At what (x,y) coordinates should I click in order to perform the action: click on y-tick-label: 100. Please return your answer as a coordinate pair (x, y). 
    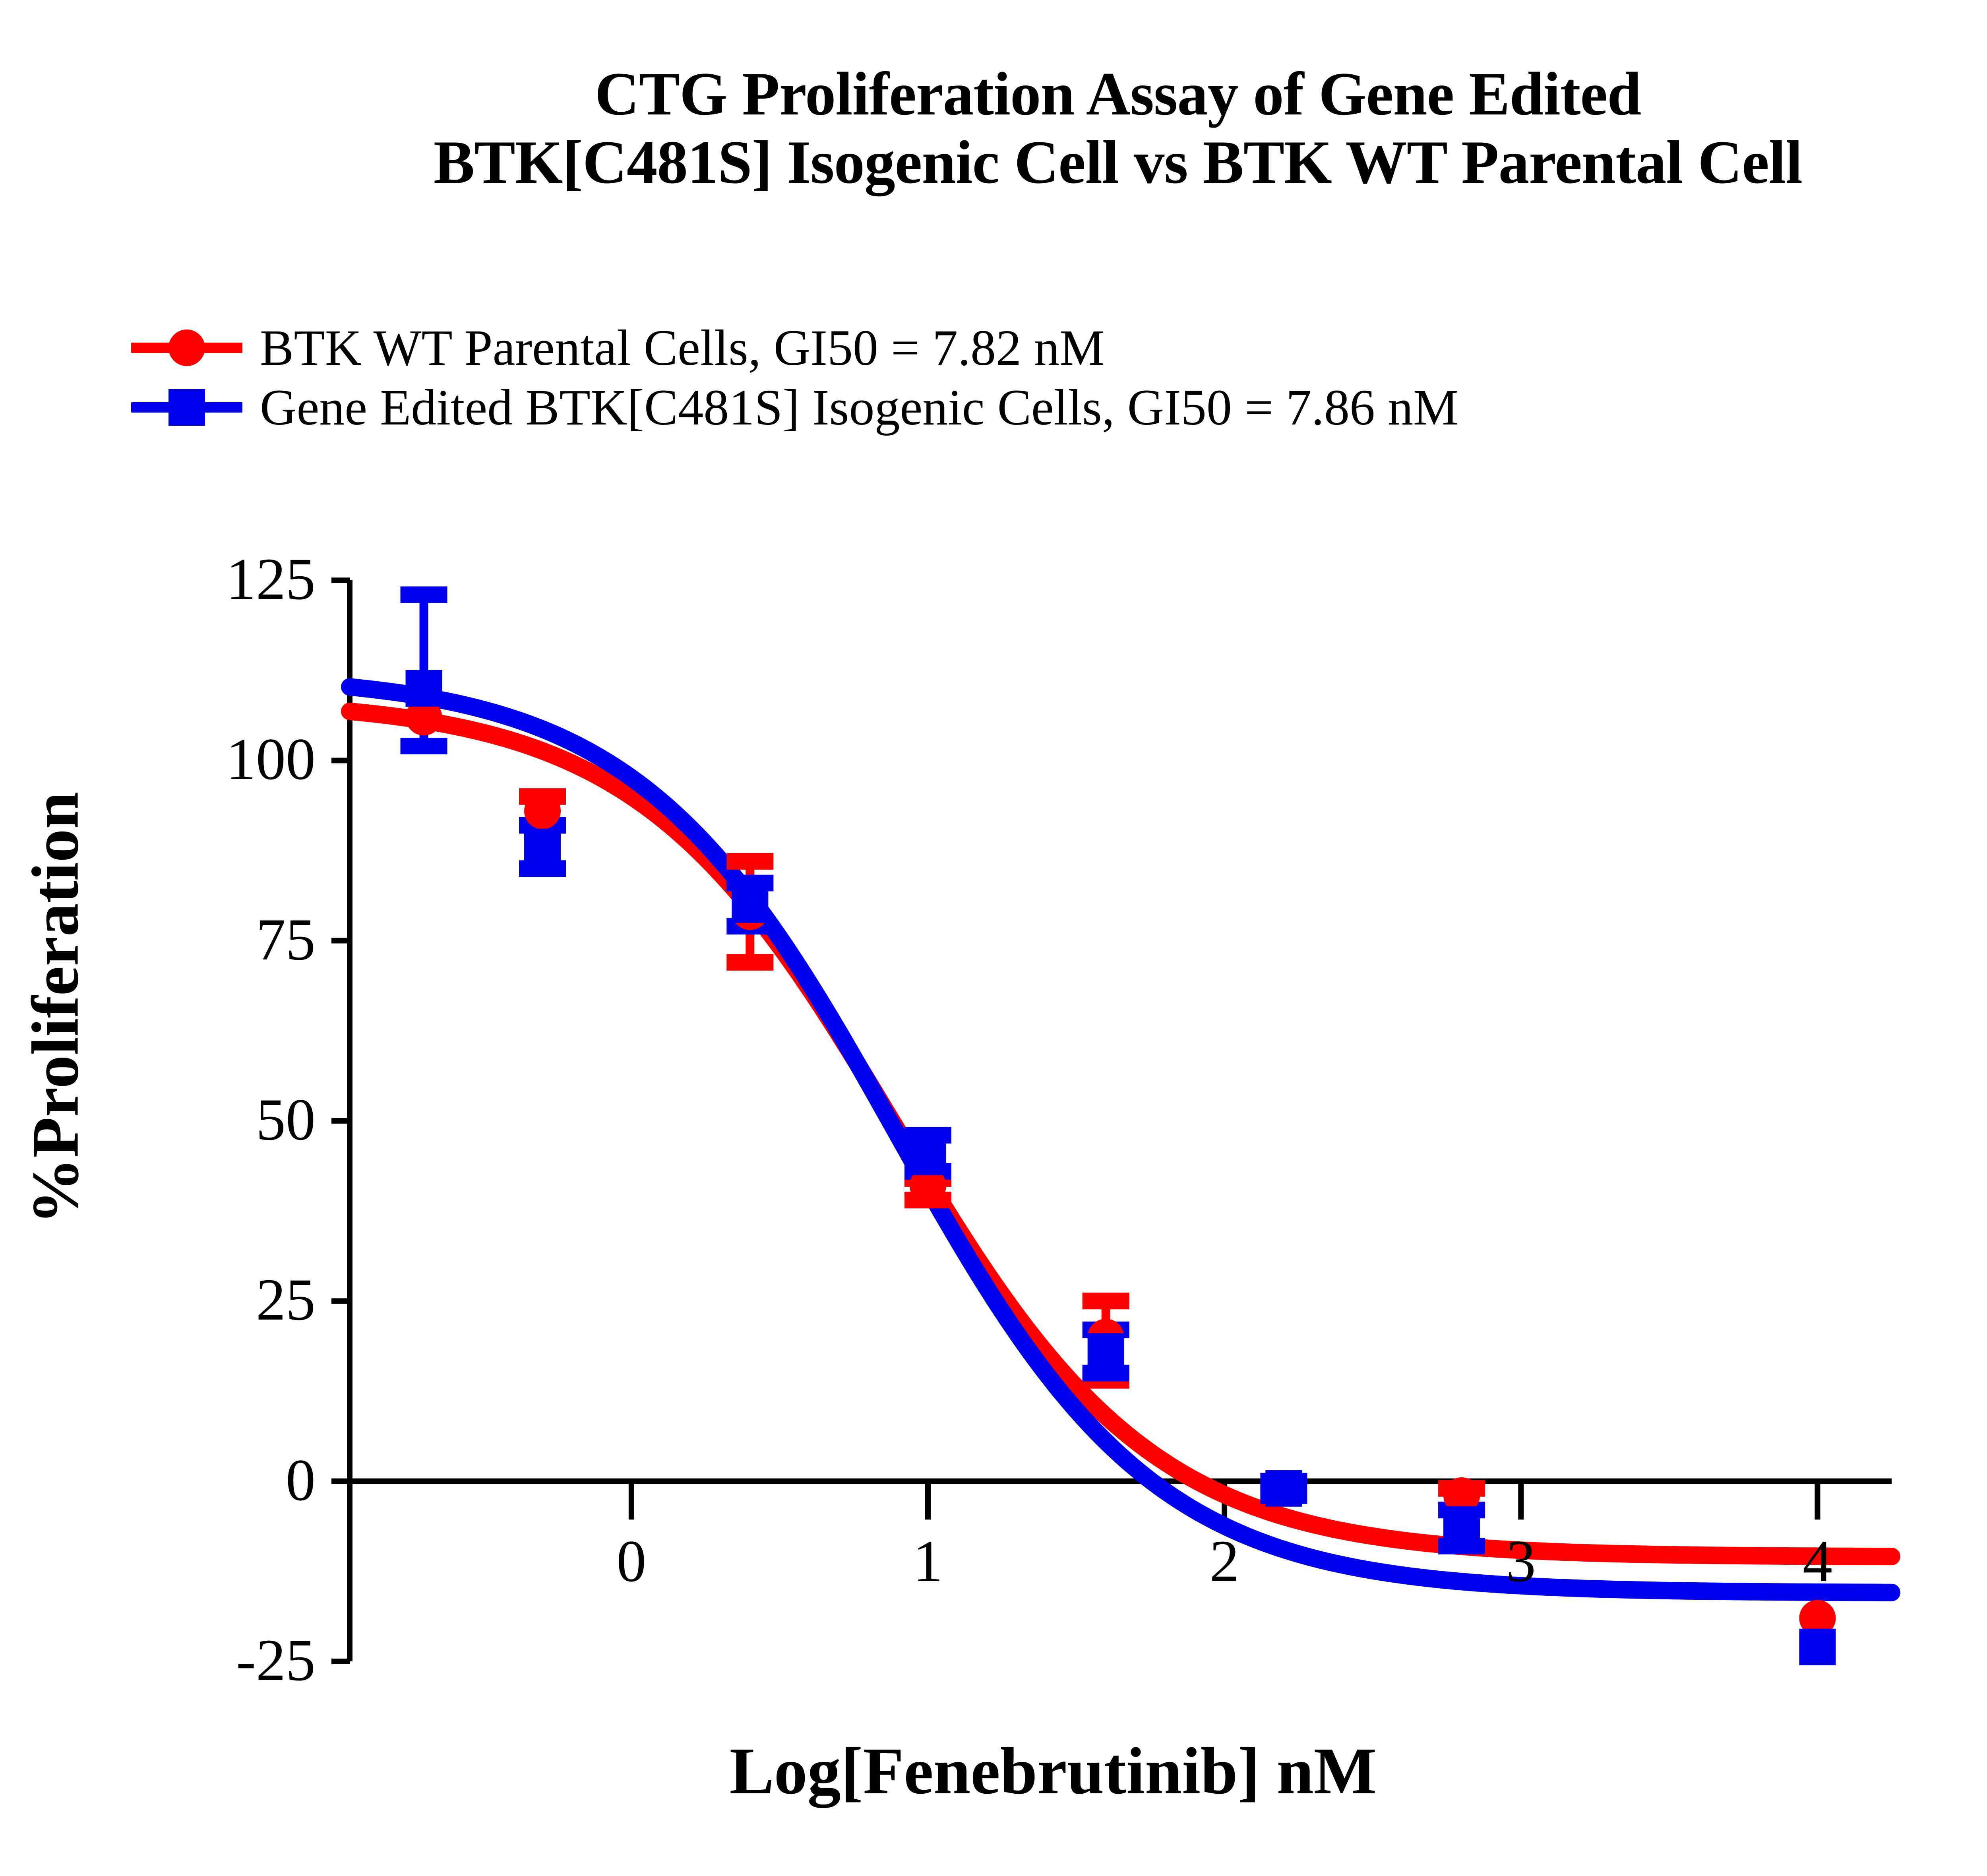
    Looking at the image, I should click on (271, 759).